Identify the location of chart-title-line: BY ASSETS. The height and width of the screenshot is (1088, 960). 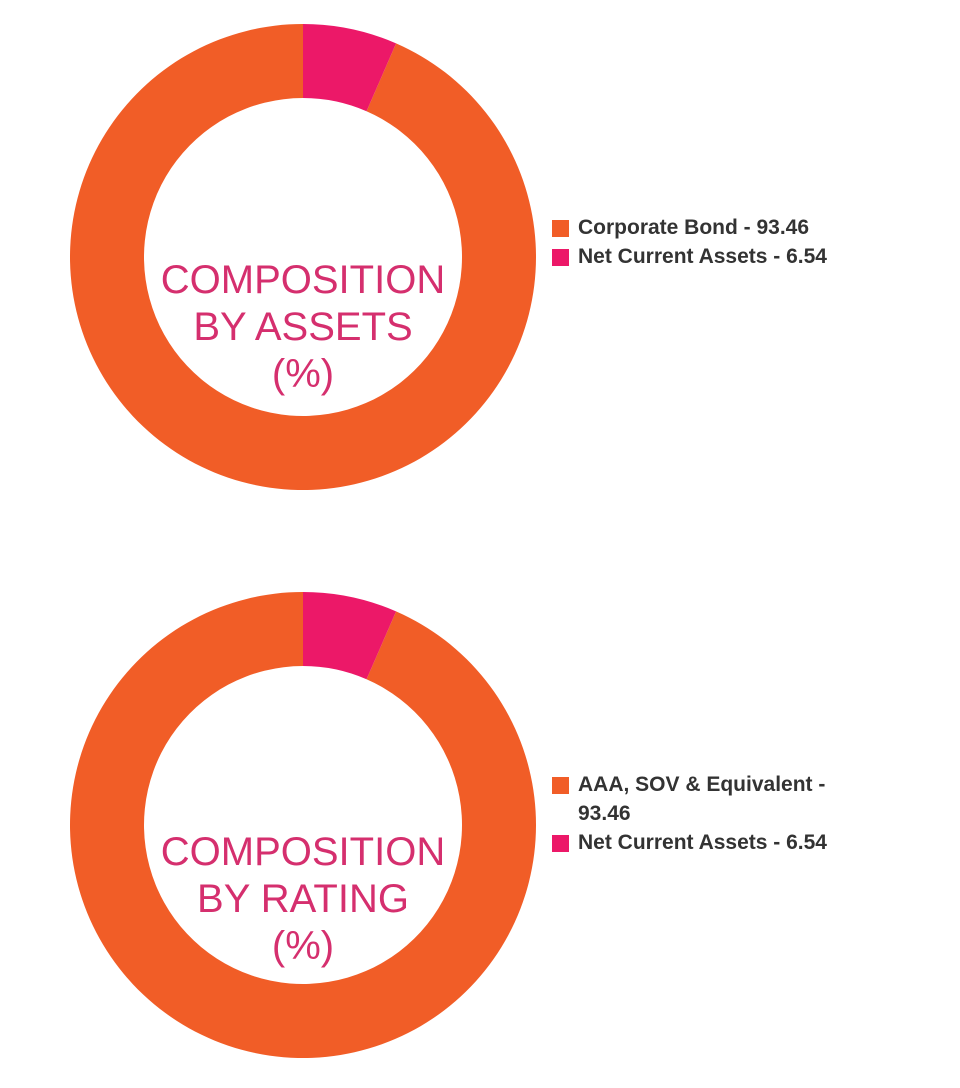
(303, 327).